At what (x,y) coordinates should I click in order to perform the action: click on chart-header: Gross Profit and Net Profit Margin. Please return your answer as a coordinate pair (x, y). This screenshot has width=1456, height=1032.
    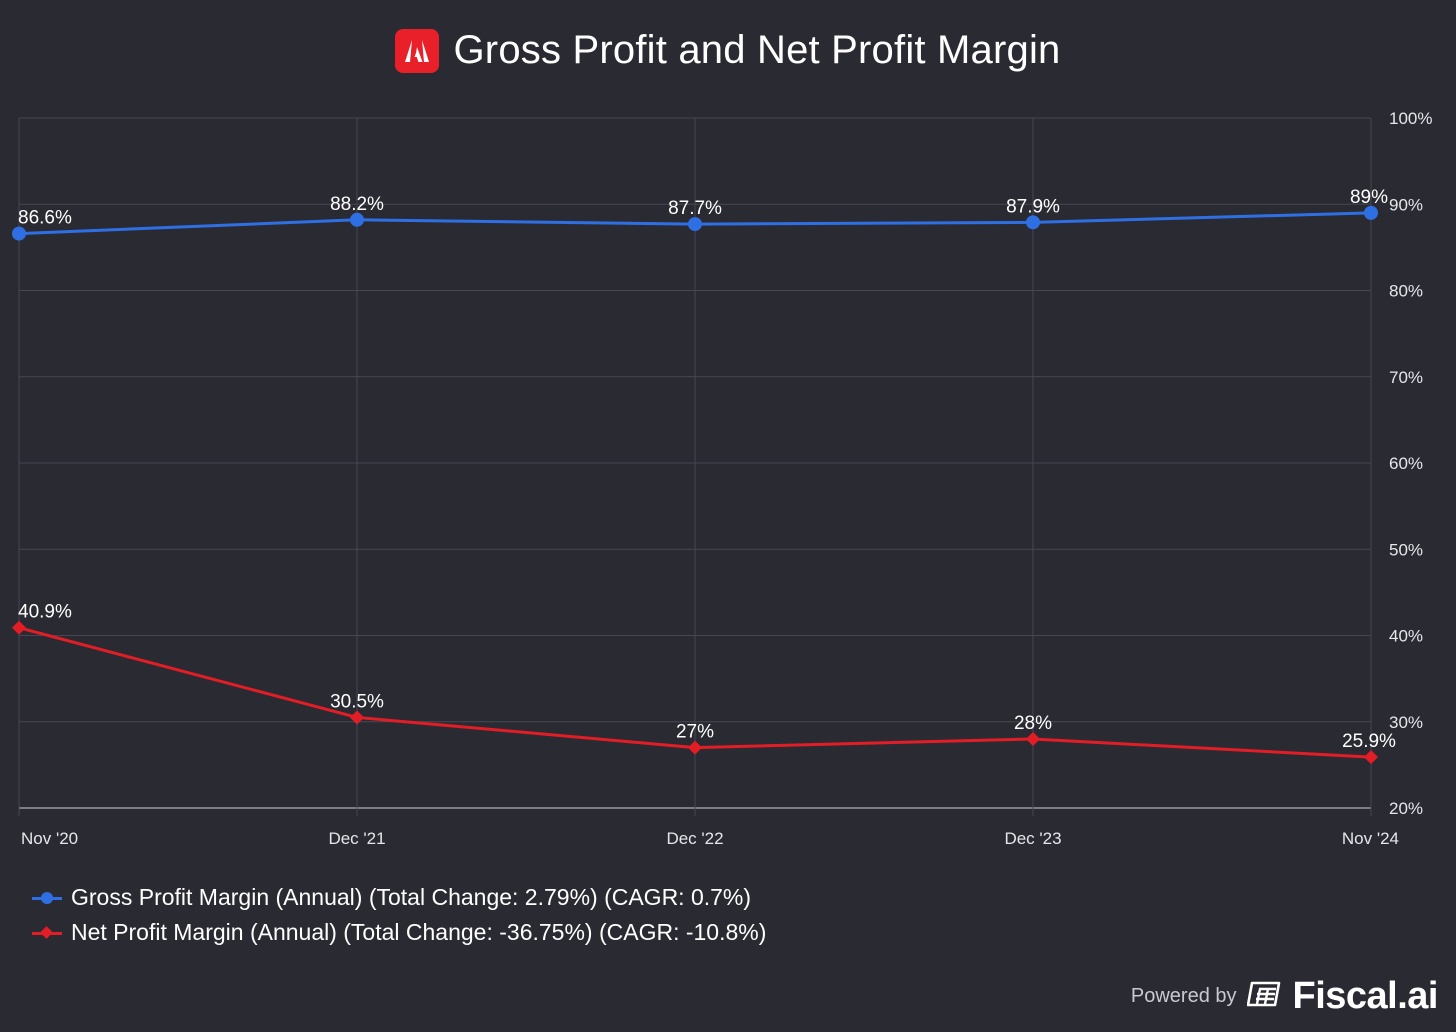
    Looking at the image, I should click on (728, 50).